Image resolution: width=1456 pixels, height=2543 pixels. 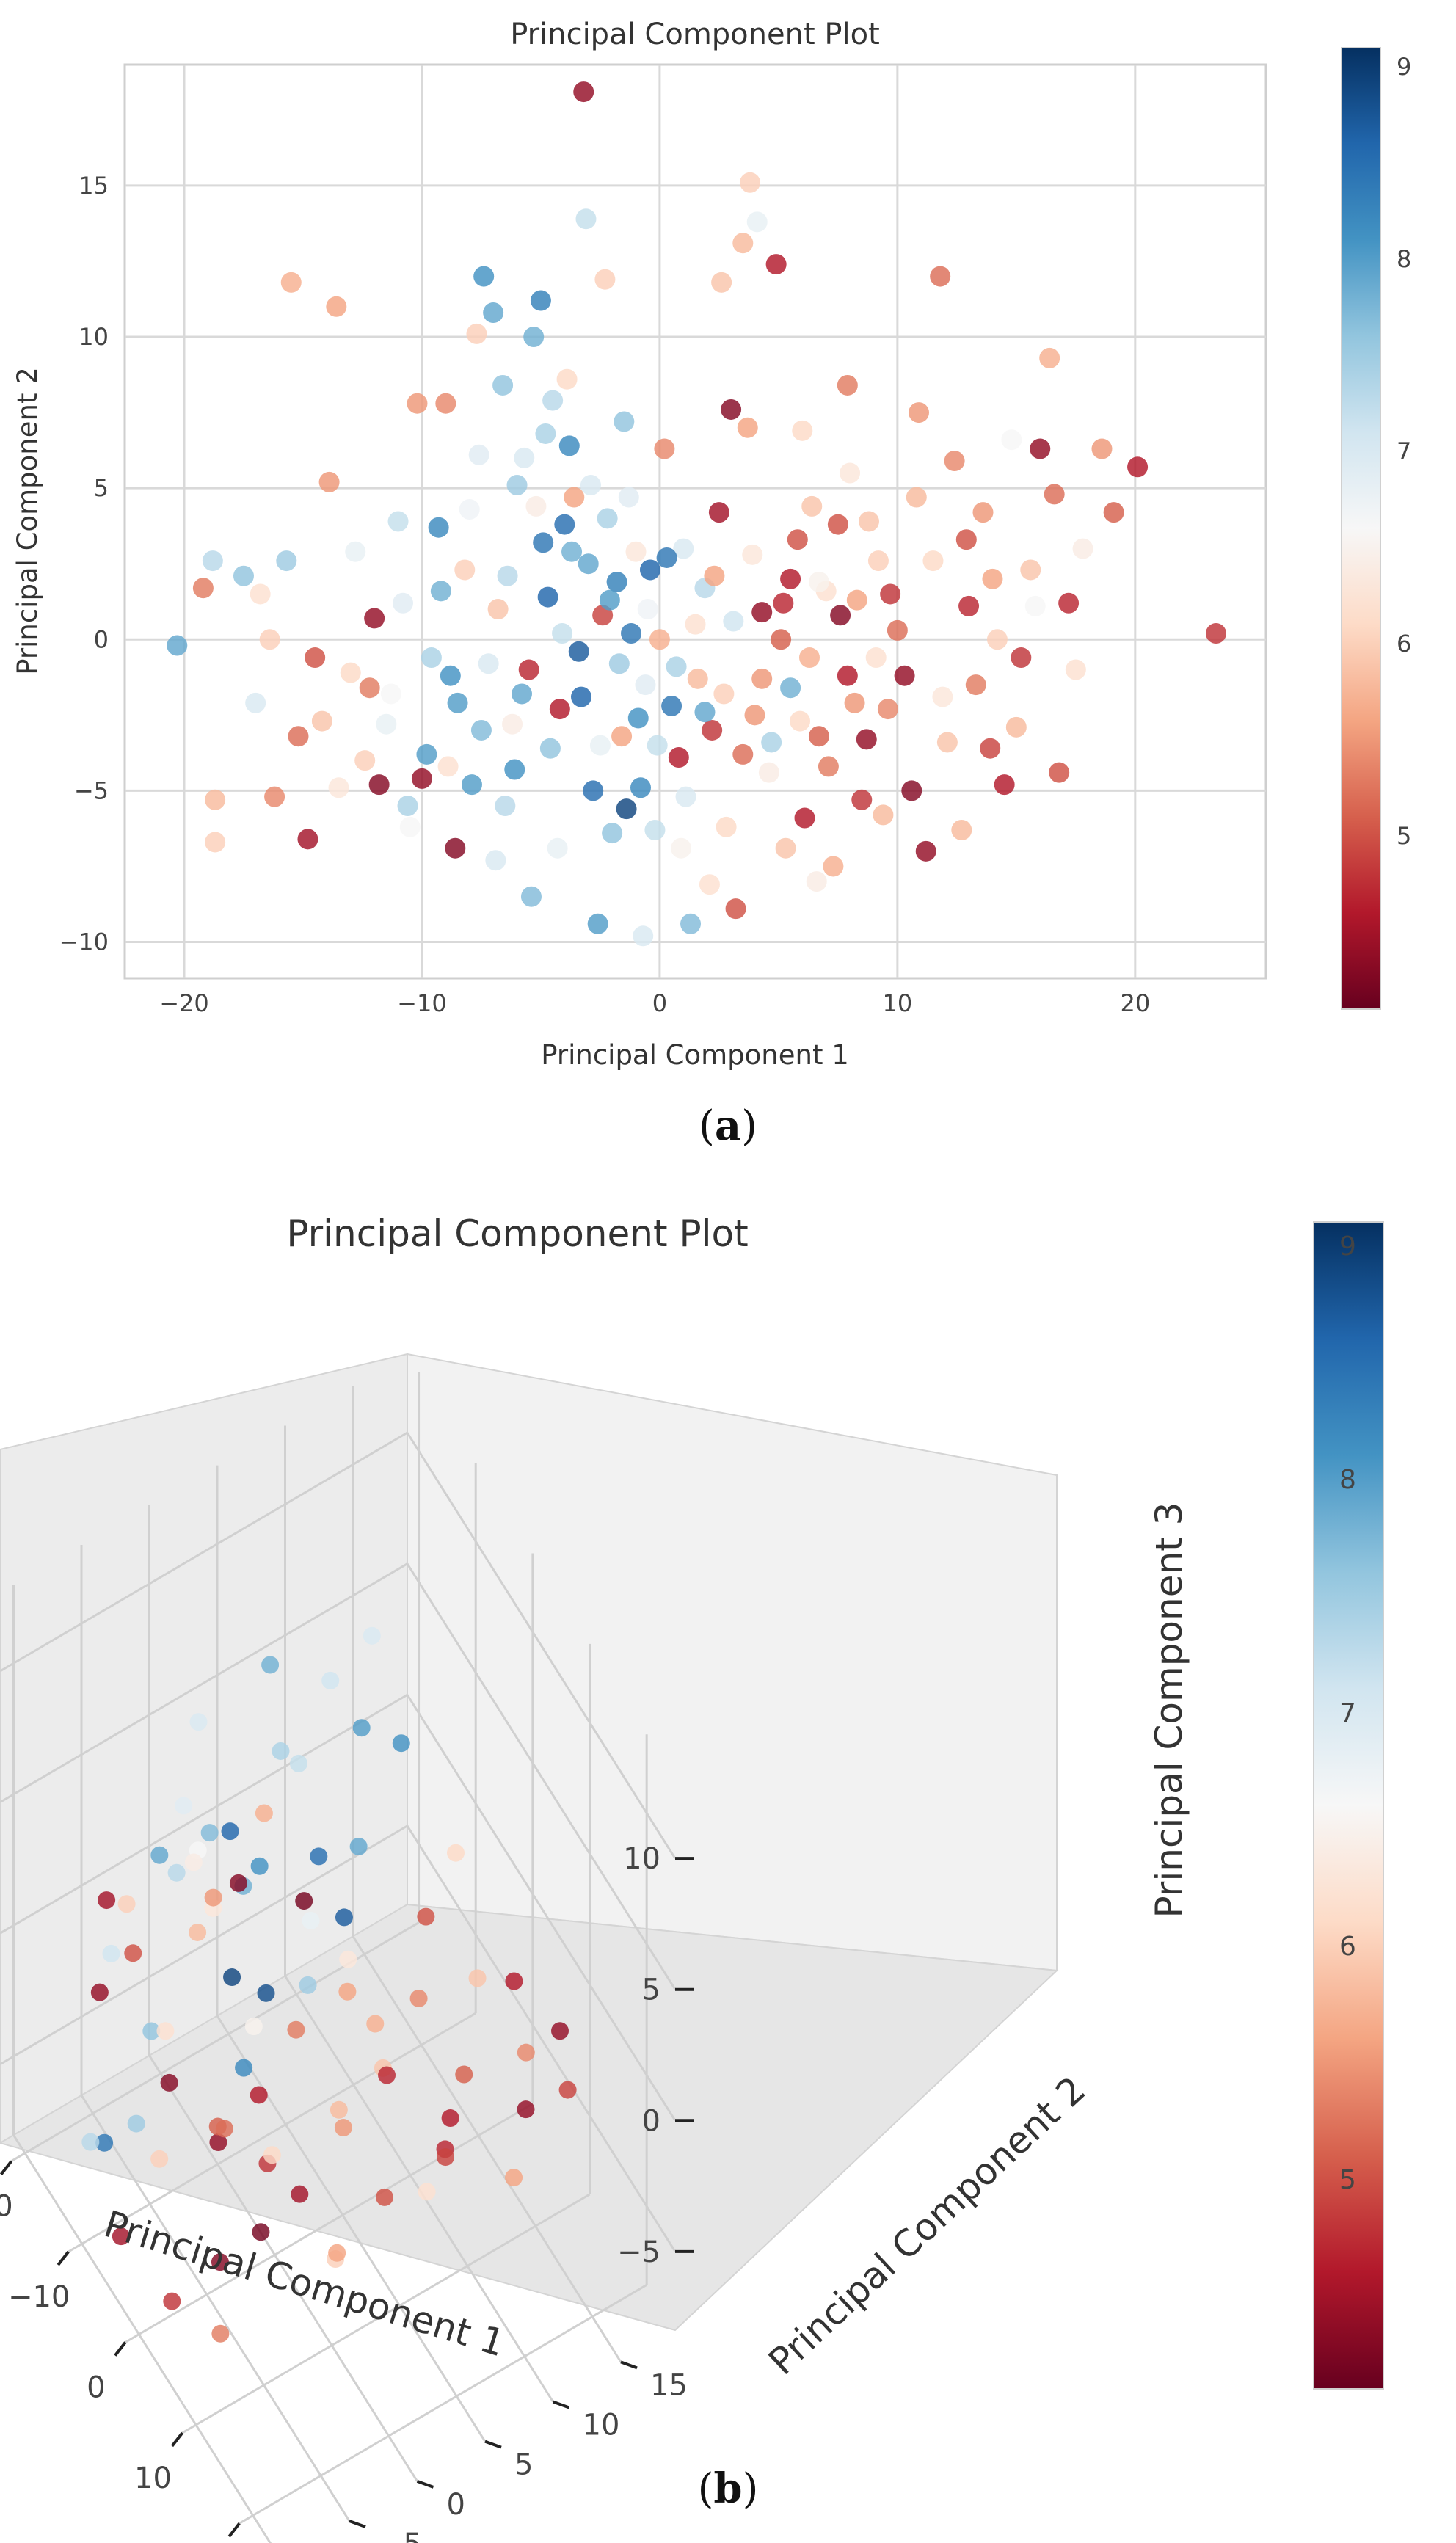 What do you see at coordinates (727, 2489) in the screenshot?
I see `caption-b-letter: b` at bounding box center [727, 2489].